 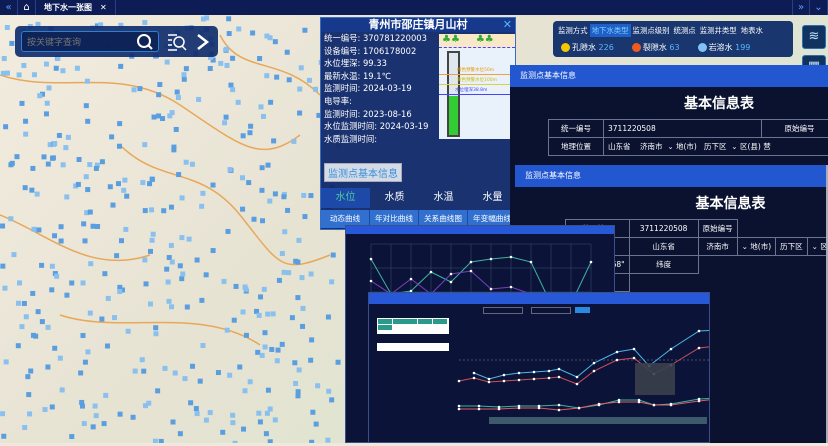 I want to click on dropdown-button: ⌄, so click(x=819, y=7).